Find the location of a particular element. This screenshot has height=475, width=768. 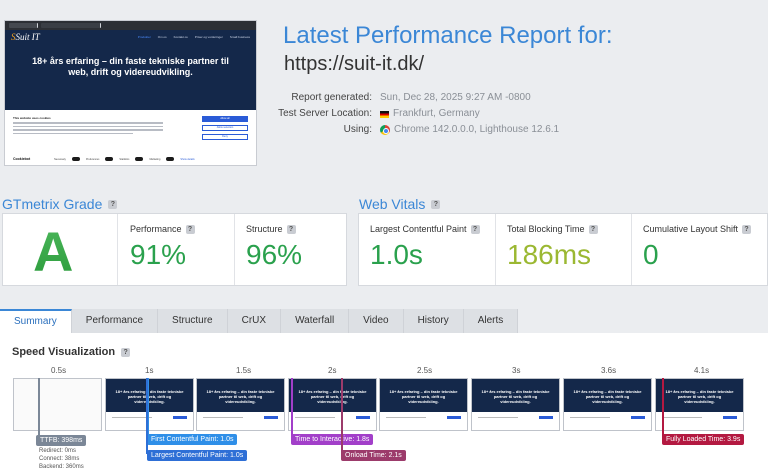

tab-history: History is located at coordinates (433, 321).